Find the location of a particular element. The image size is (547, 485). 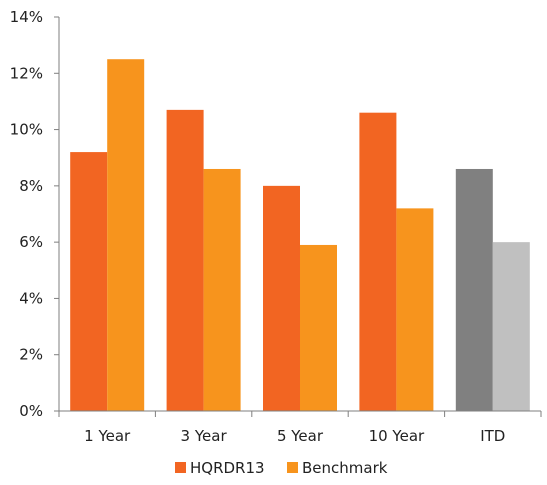

x-tick-label: ITD is located at coordinates (492, 436).